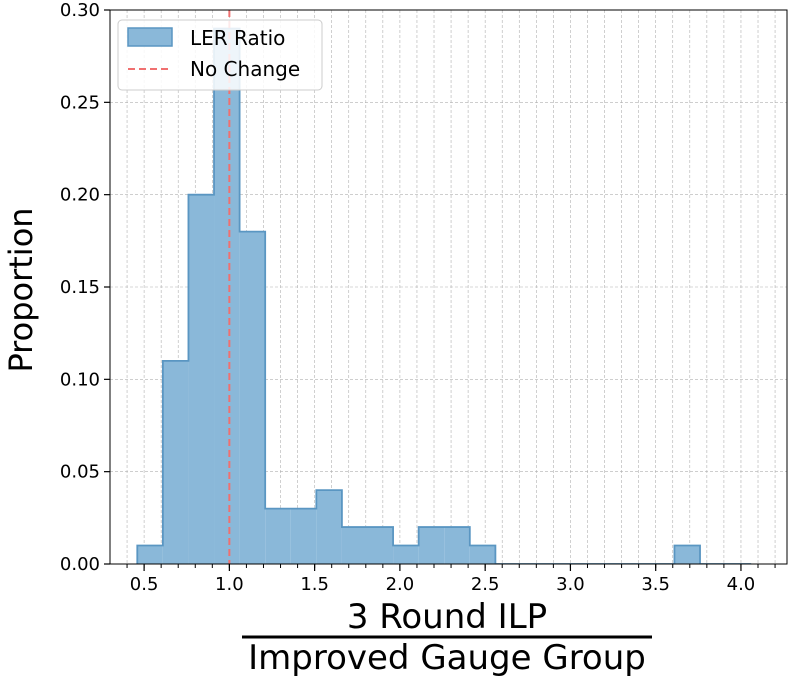  Describe the element at coordinates (80, 102) in the screenshot. I see `y-tick-label: 0.25` at that location.